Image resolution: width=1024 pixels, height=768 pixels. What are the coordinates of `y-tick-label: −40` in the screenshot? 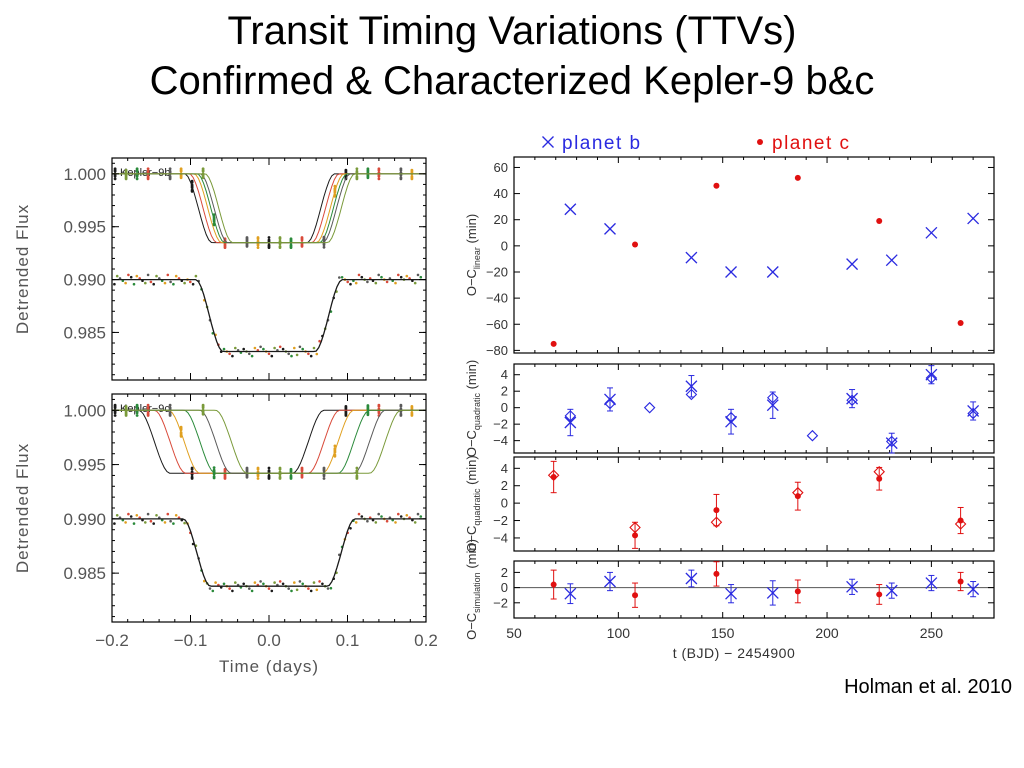 It's located at (497, 298).